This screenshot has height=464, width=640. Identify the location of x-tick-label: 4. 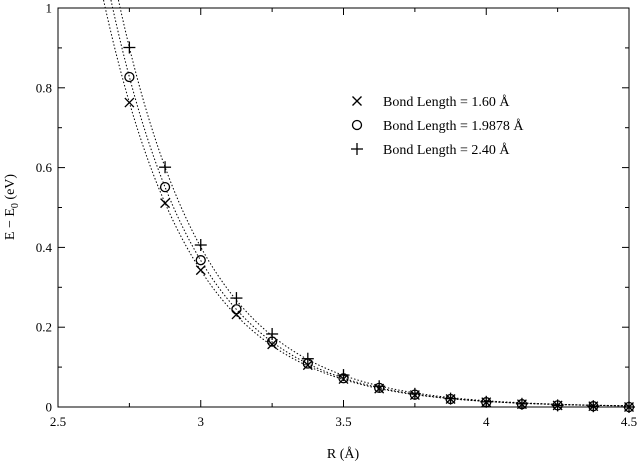
(486, 421).